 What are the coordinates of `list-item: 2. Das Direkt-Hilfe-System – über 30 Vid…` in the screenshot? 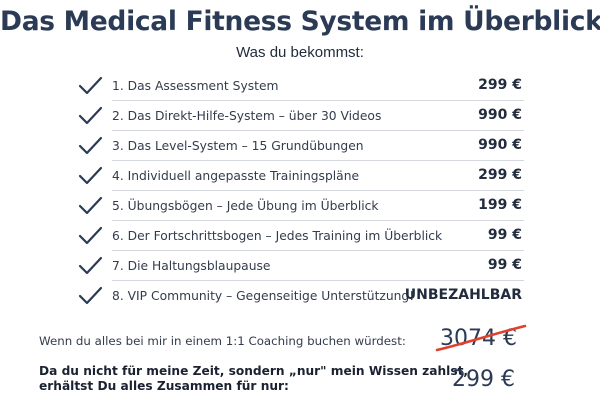 It's located at (300, 116).